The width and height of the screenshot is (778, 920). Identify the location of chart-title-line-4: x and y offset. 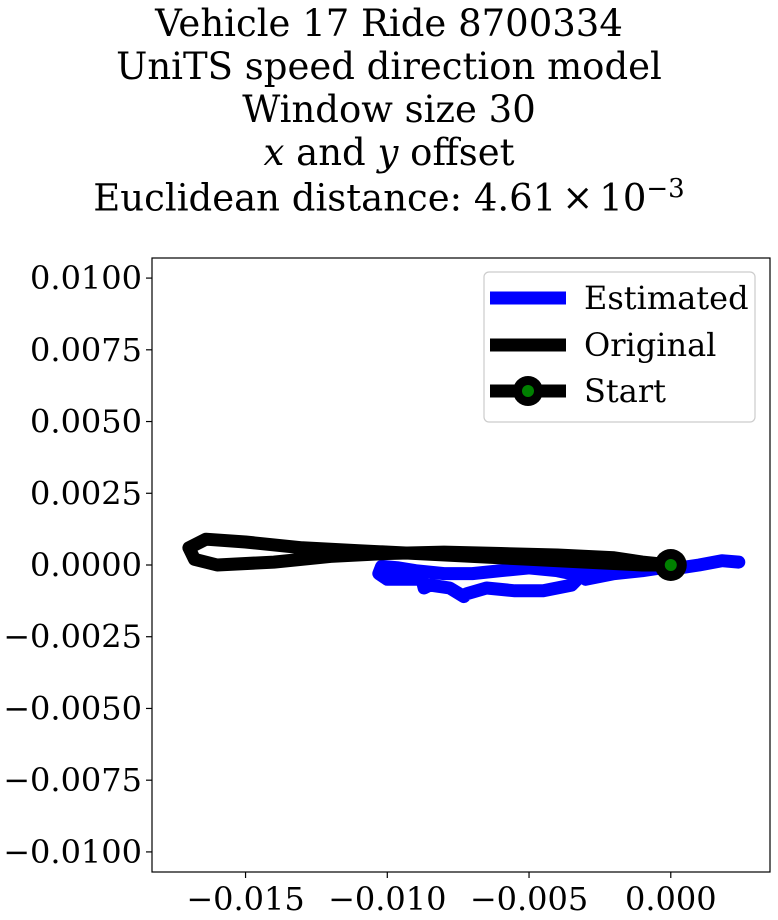
(389, 152).